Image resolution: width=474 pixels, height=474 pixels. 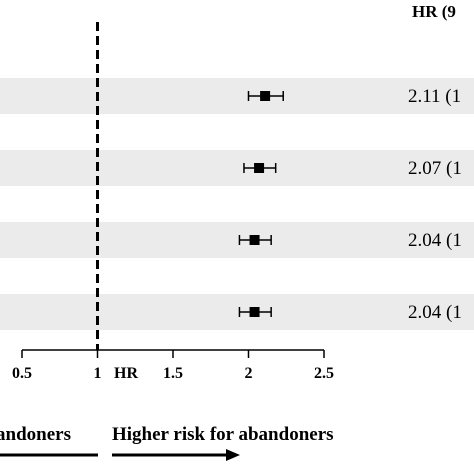 I want to click on hr-value-label: 2.07 (1, so click(x=435, y=168).